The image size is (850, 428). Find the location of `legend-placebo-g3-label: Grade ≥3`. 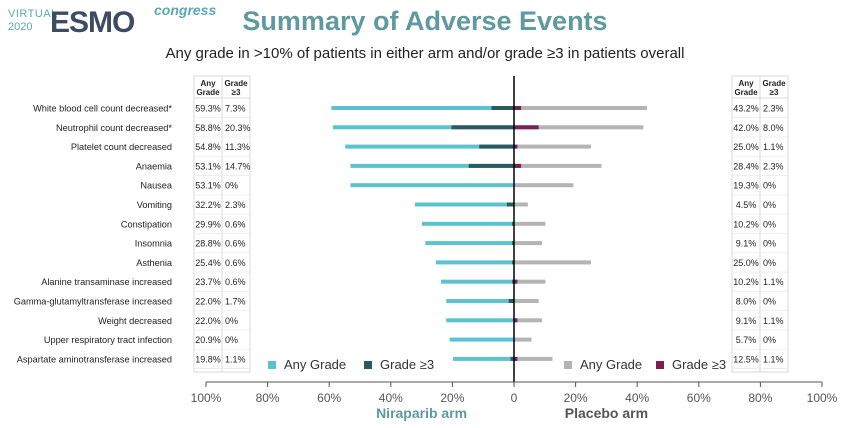

legend-placebo-g3-label: Grade ≥3 is located at coordinates (699, 364).